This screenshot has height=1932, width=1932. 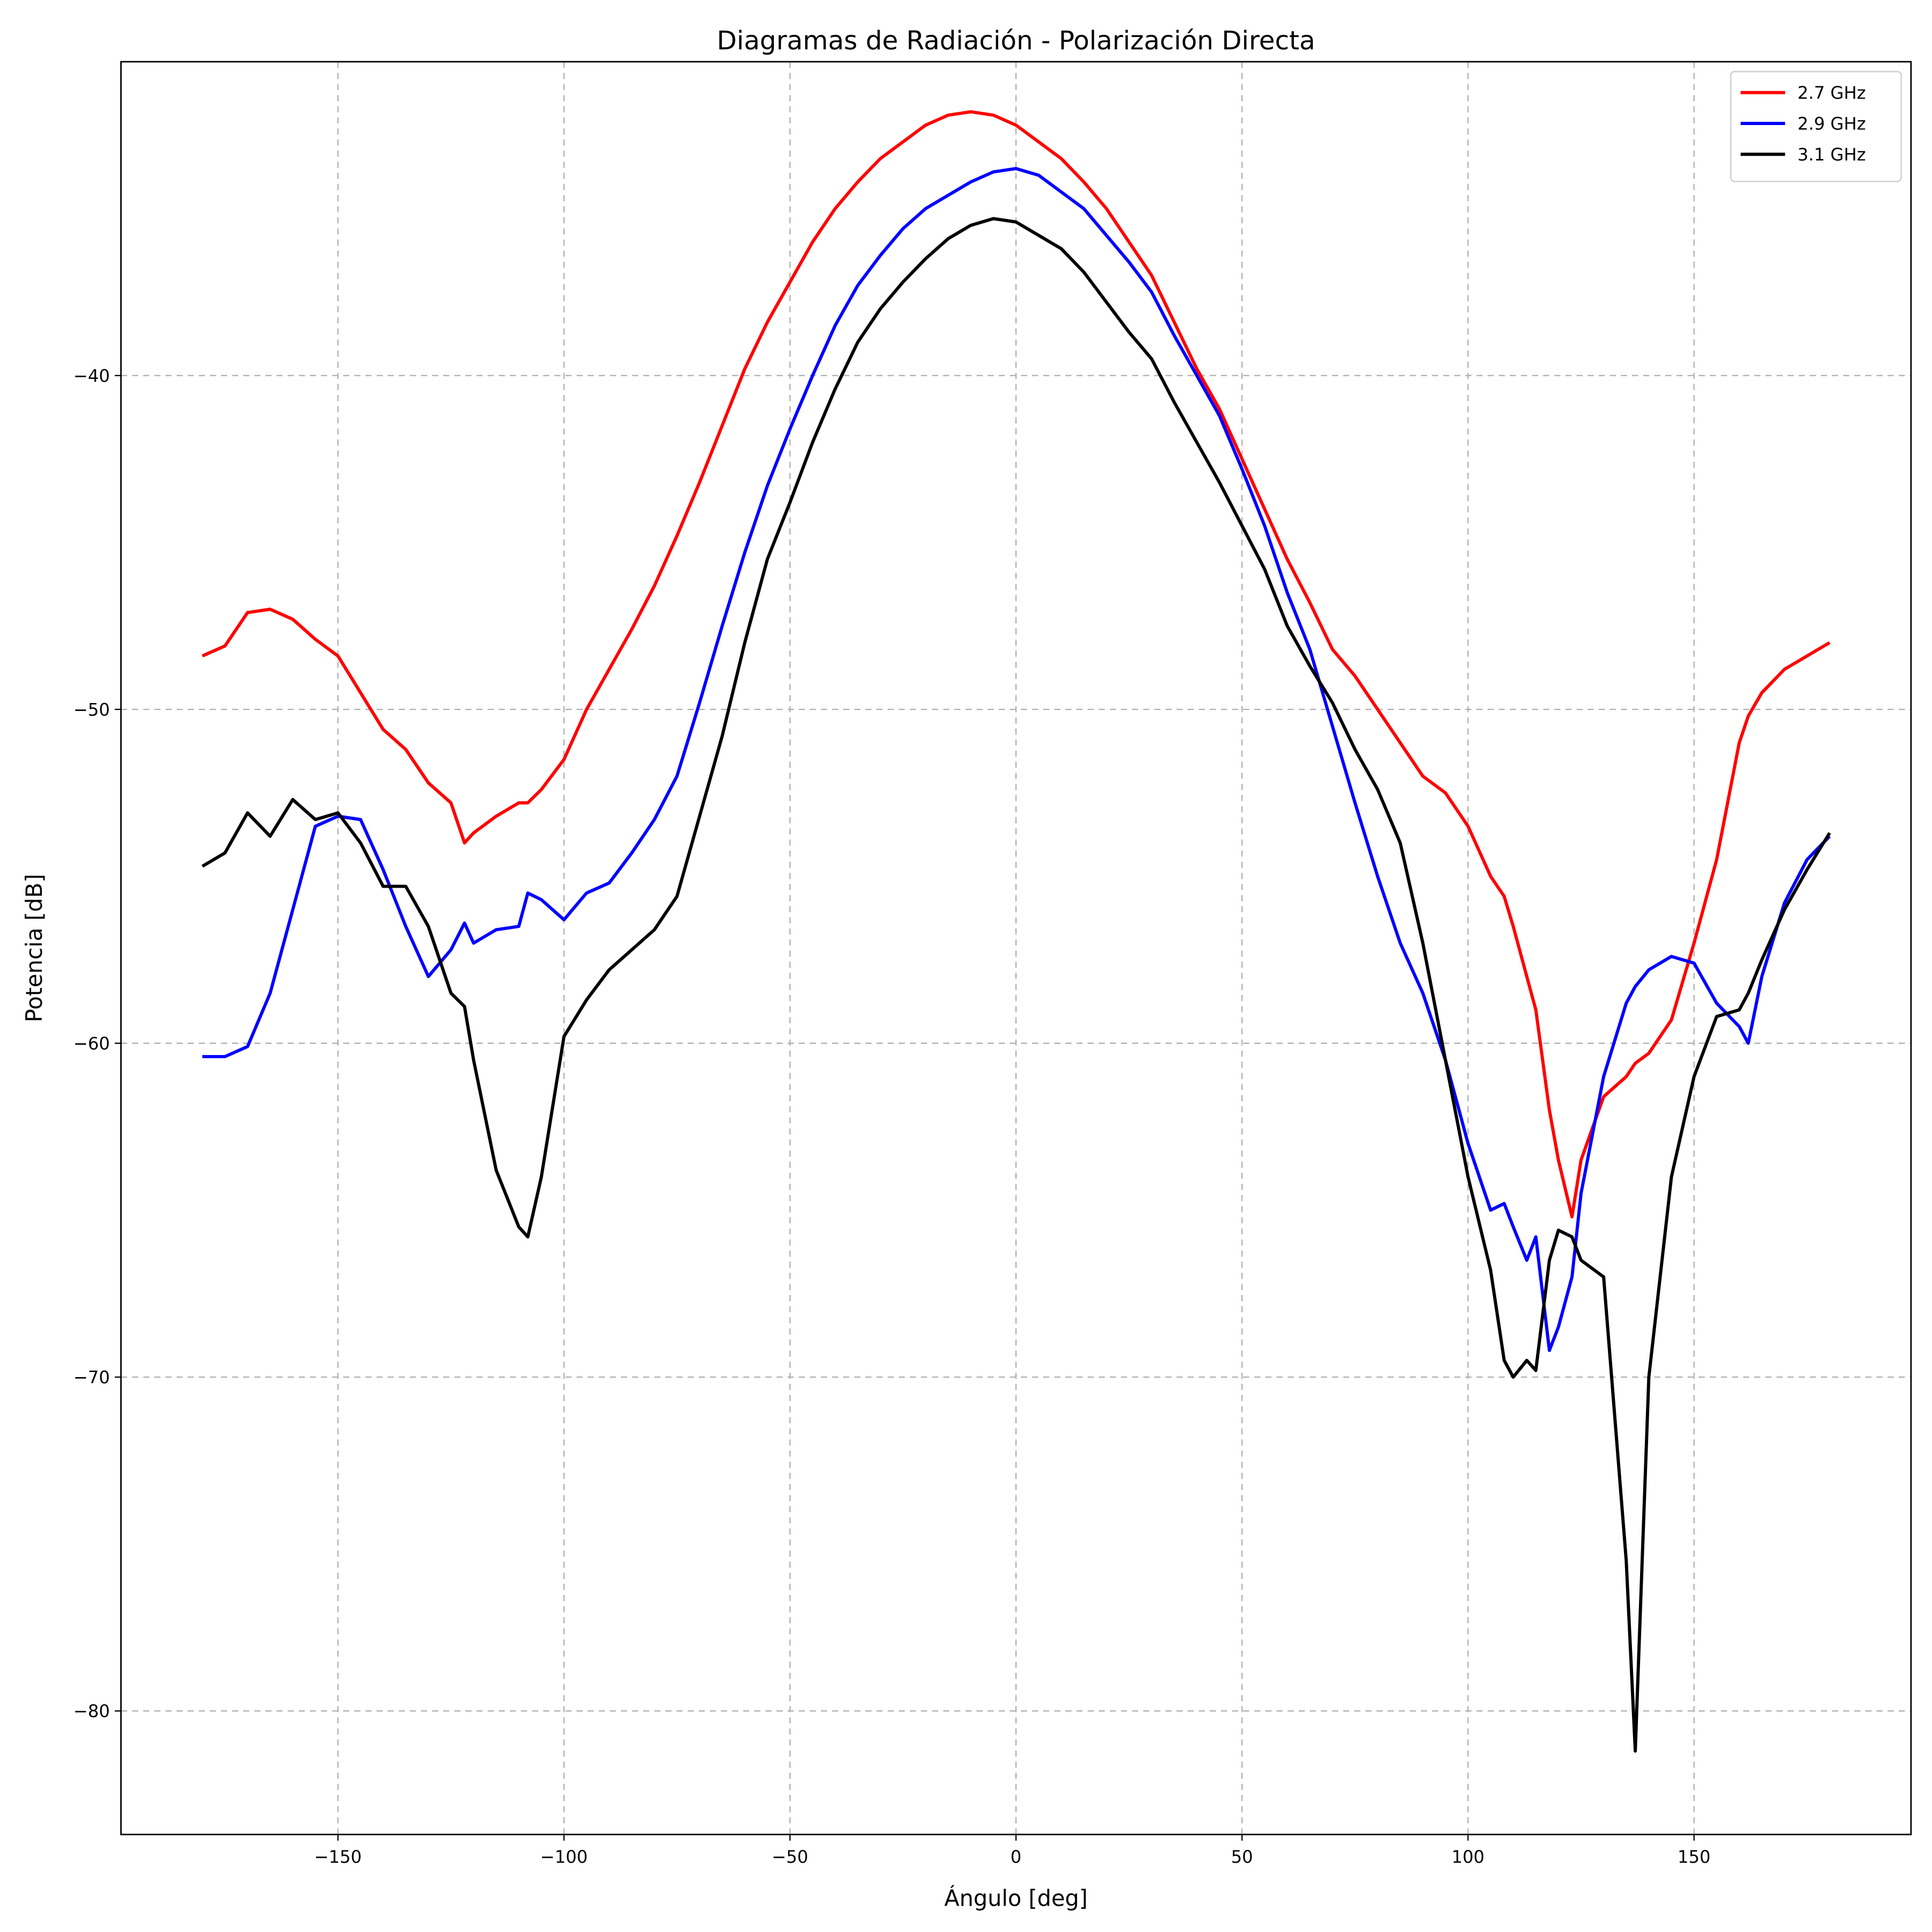 I want to click on legend-label: 2.9 GHz, so click(x=1831, y=124).